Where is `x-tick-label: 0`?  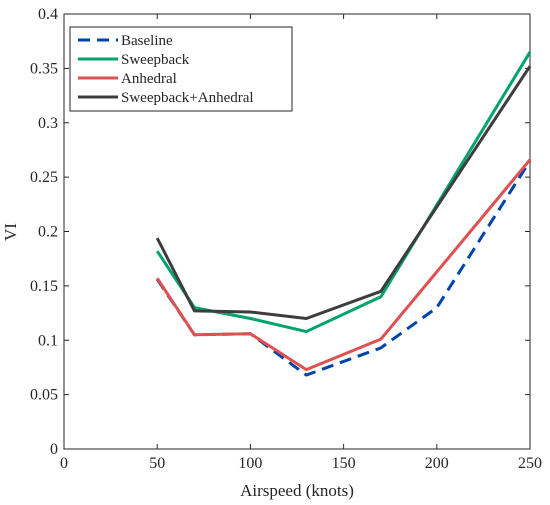
x-tick-label: 0 is located at coordinates (64, 463).